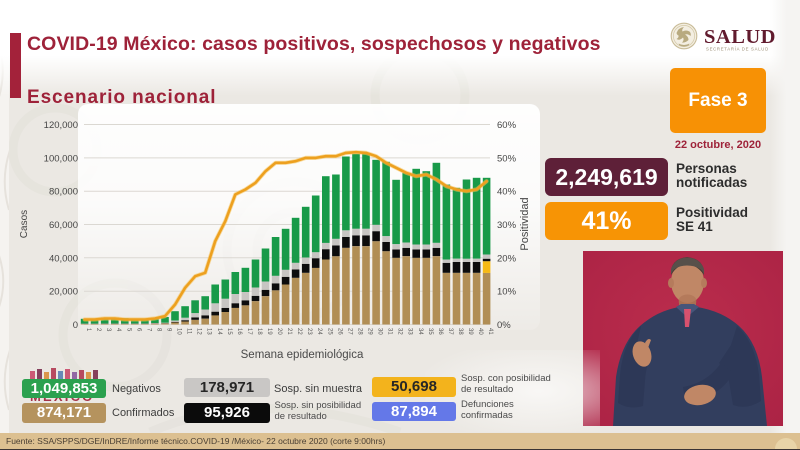 The width and height of the screenshot is (800, 450). I want to click on svg-text: 50%, so click(507, 158).